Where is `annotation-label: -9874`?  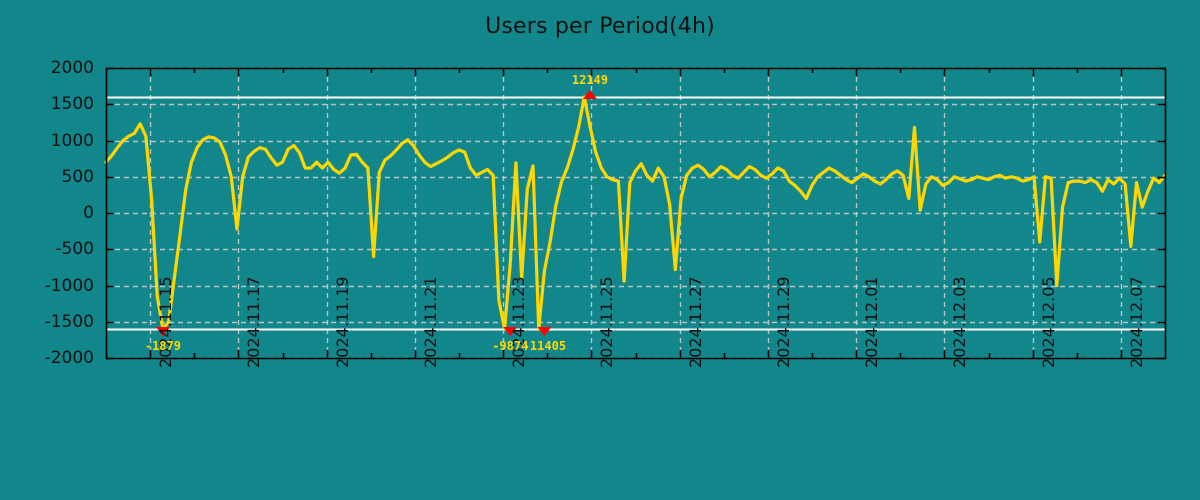
annotation-label: -9874 is located at coordinates (510, 346).